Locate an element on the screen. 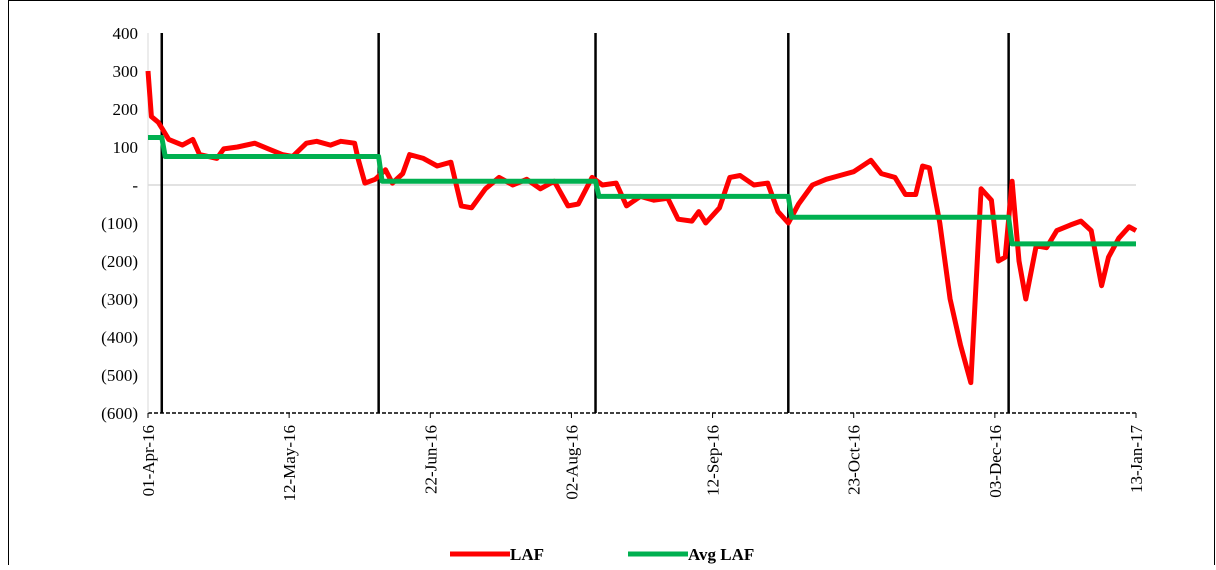 This screenshot has width=1216, height=570. x-tick-label: 23-Oct-16 is located at coordinates (854, 460).